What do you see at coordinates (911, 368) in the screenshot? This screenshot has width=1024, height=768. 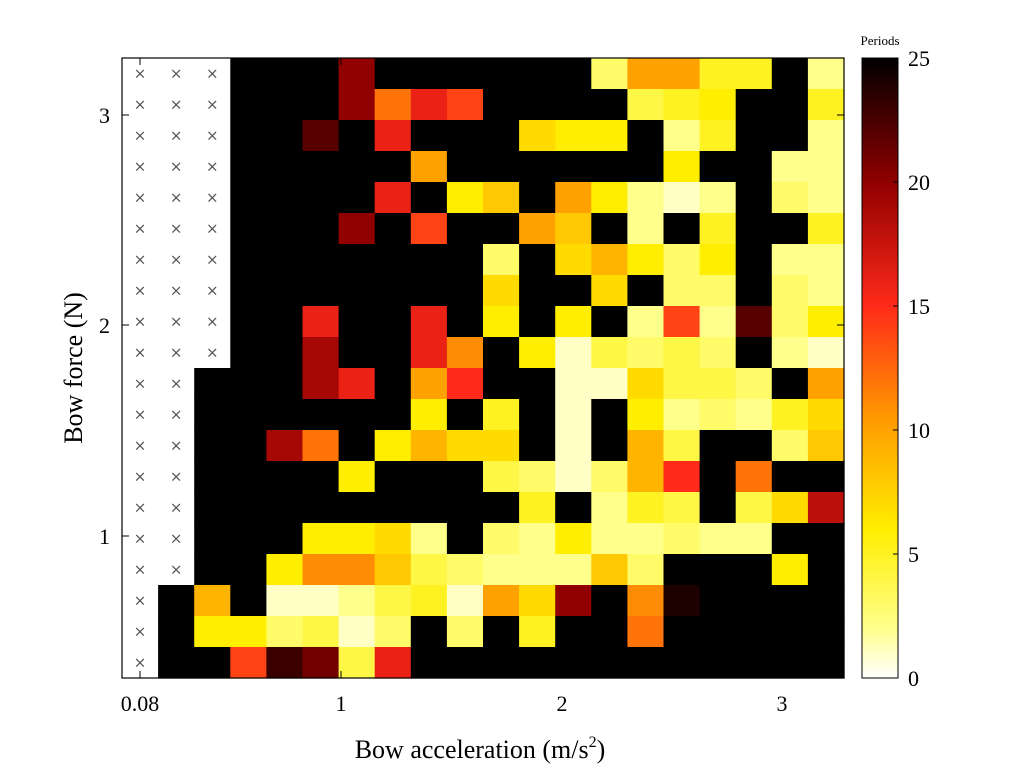 I see `colorbar-ticks: 0 5 10 15 20 25` at bounding box center [911, 368].